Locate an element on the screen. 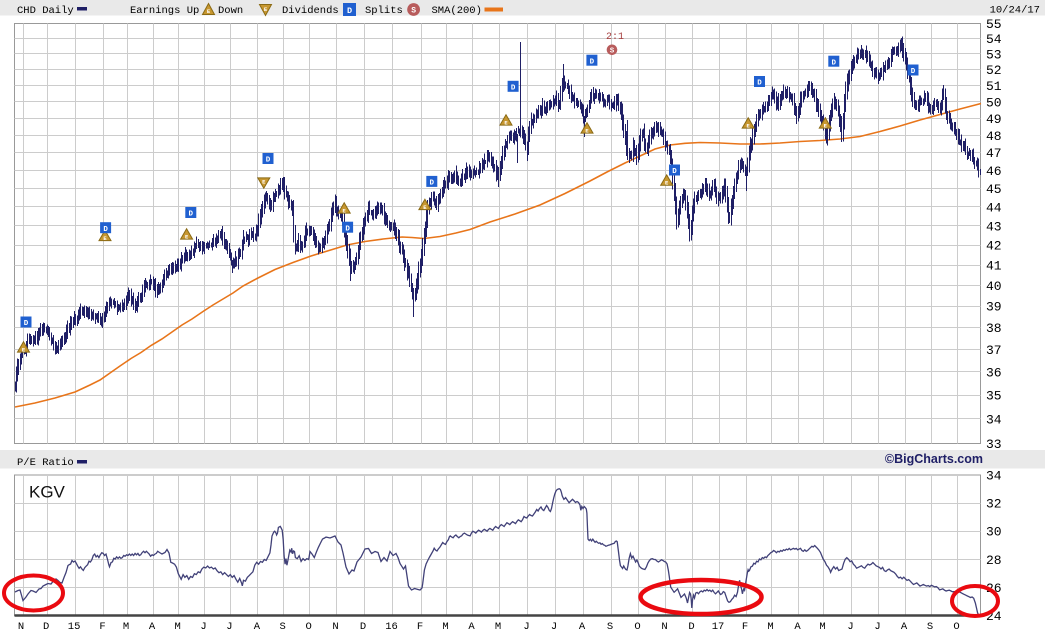  svg-text: 15 is located at coordinates (74, 627).